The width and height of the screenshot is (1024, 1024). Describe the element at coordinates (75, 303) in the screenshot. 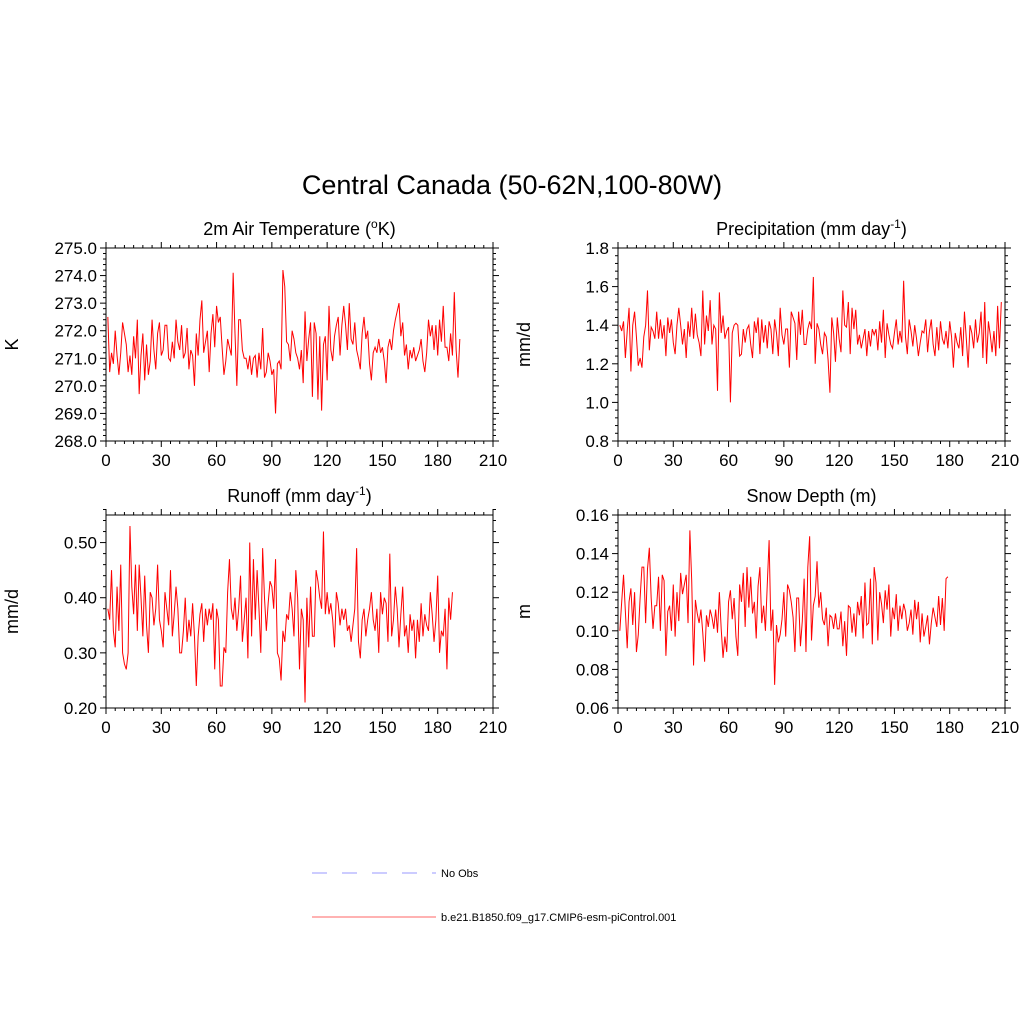

I see `y-tick-label: 273.0` at that location.